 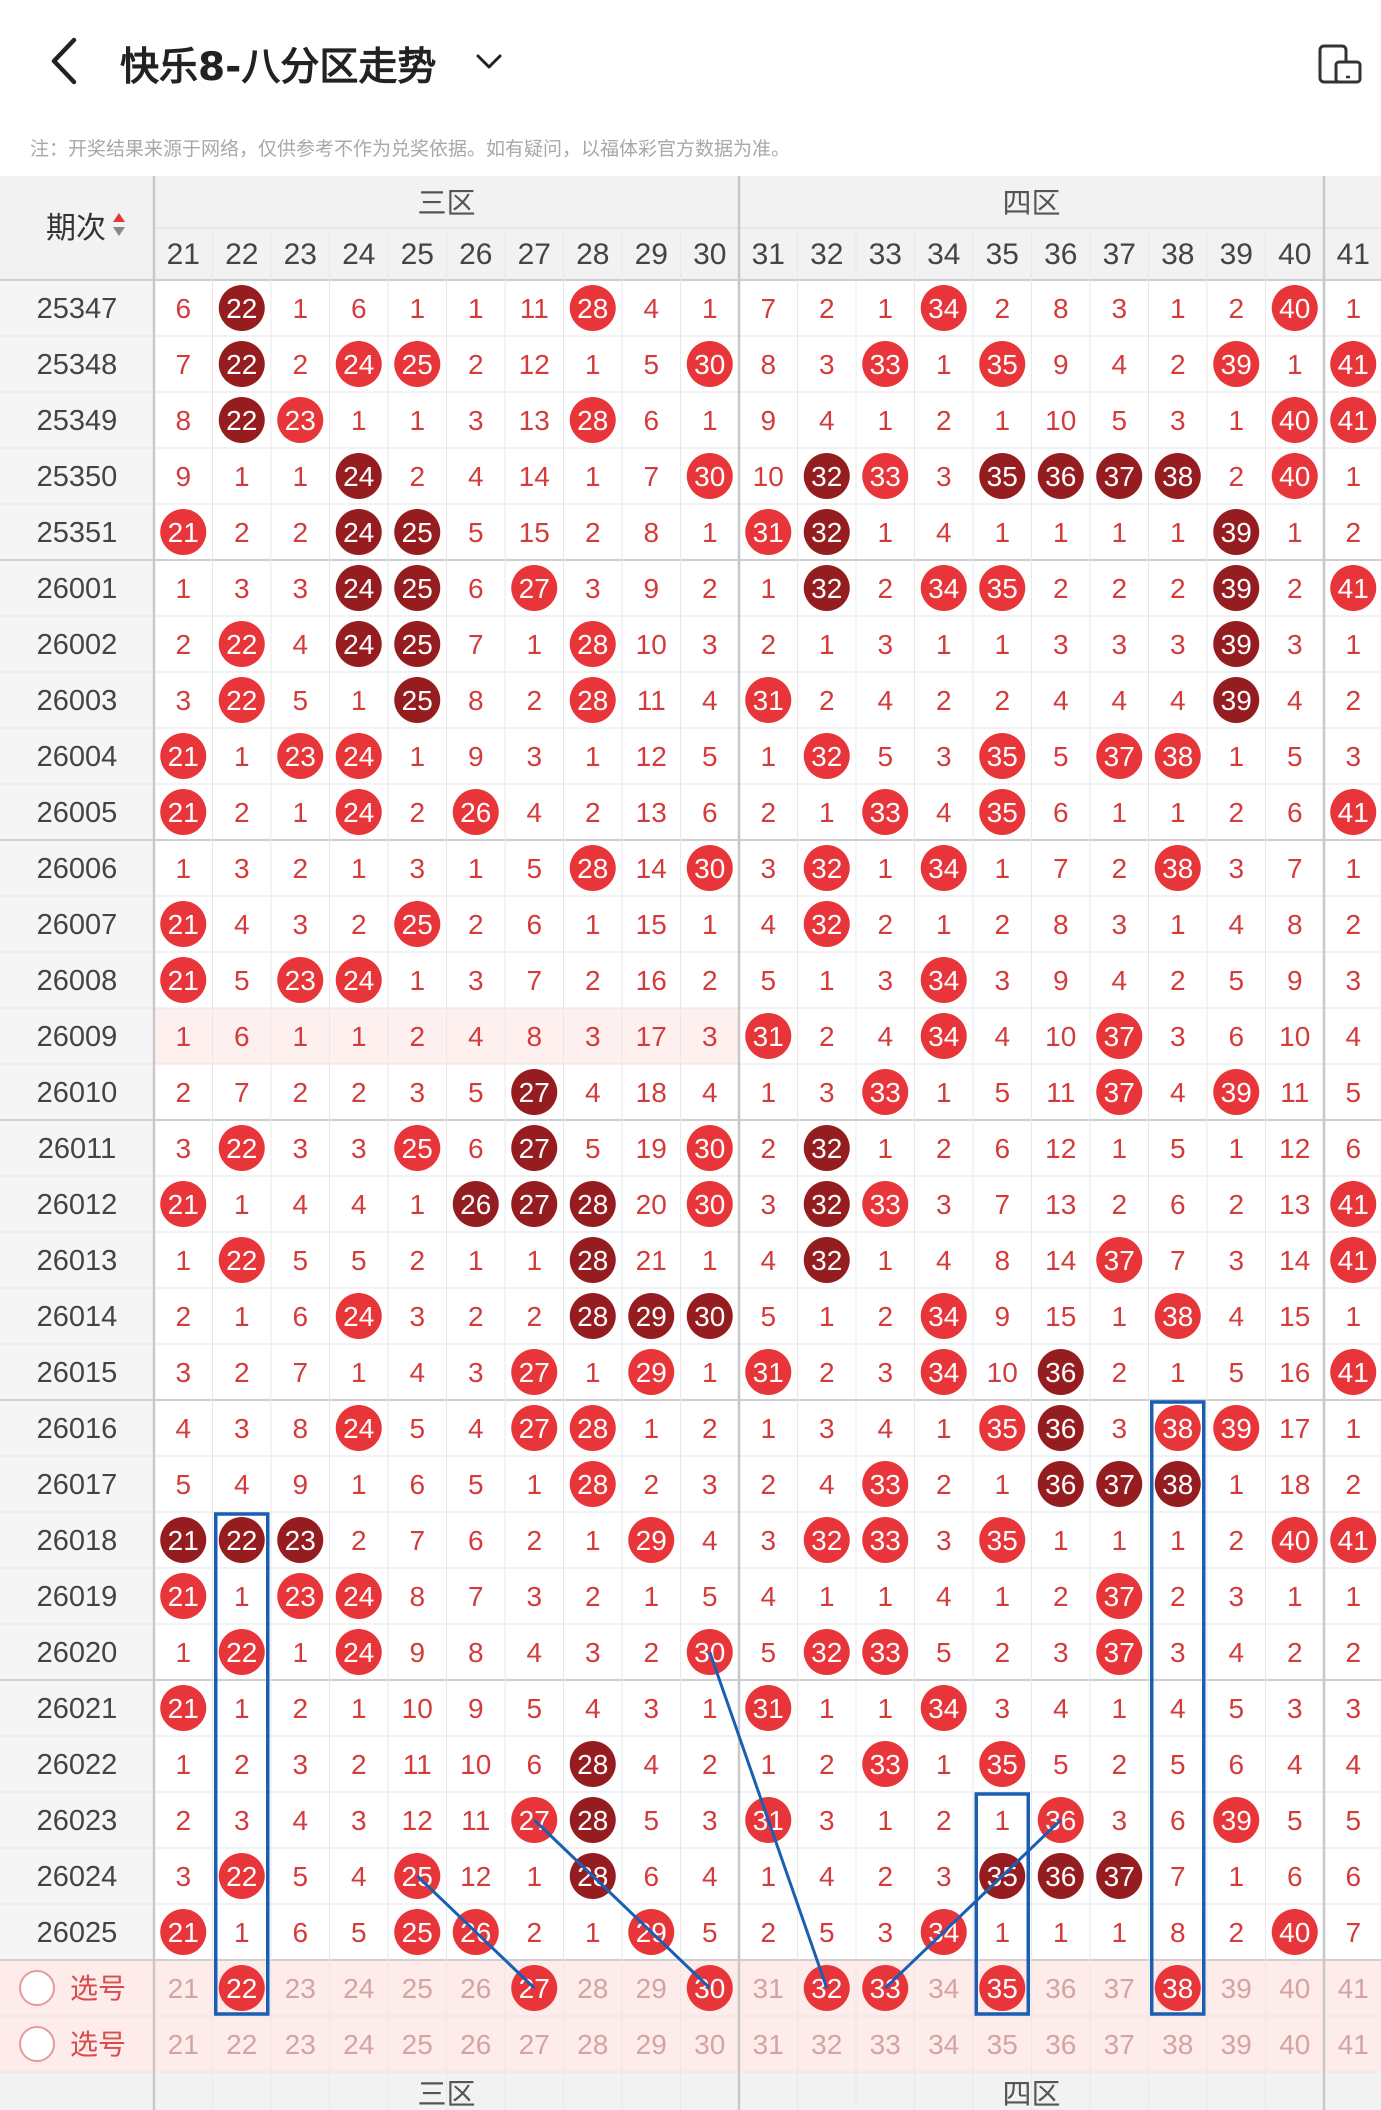 What do you see at coordinates (417, 1484) in the screenshot?
I see `miss-value: 6` at bounding box center [417, 1484].